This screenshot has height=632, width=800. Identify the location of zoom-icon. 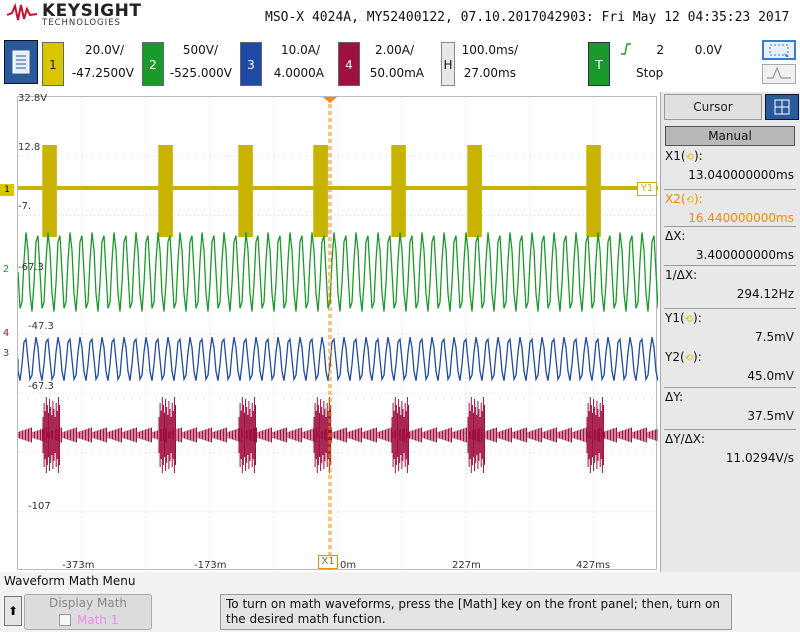
(779, 50).